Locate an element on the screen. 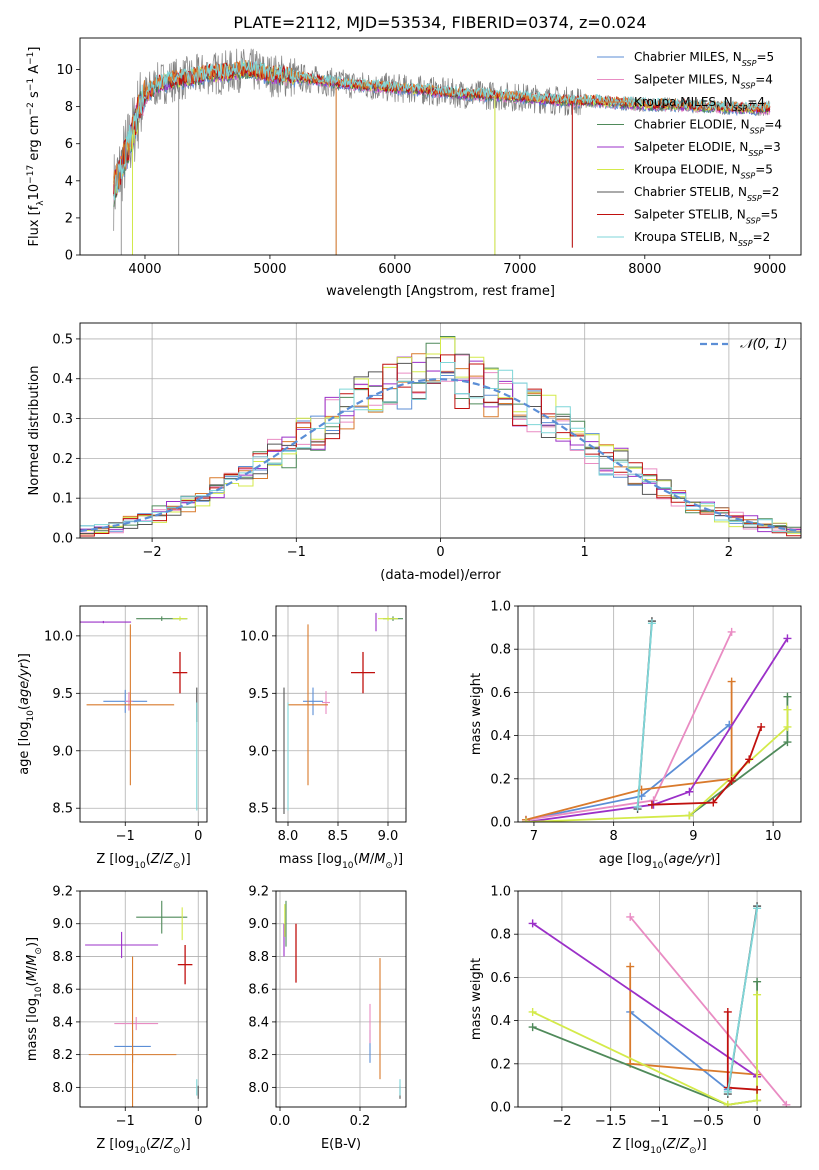  y-axis-label: age [log10(age/yr)] is located at coordinates (26, 714).